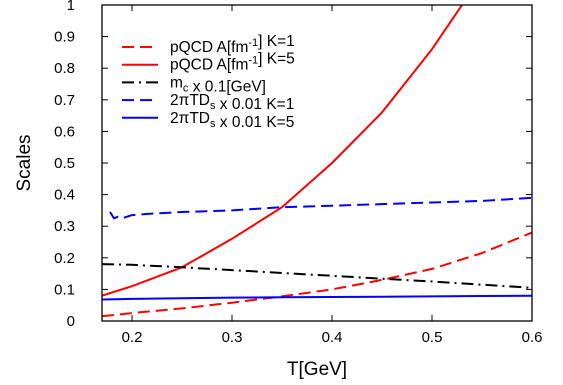  What do you see at coordinates (432, 337) in the screenshot?
I see `x-tick-label: 0.5` at bounding box center [432, 337].